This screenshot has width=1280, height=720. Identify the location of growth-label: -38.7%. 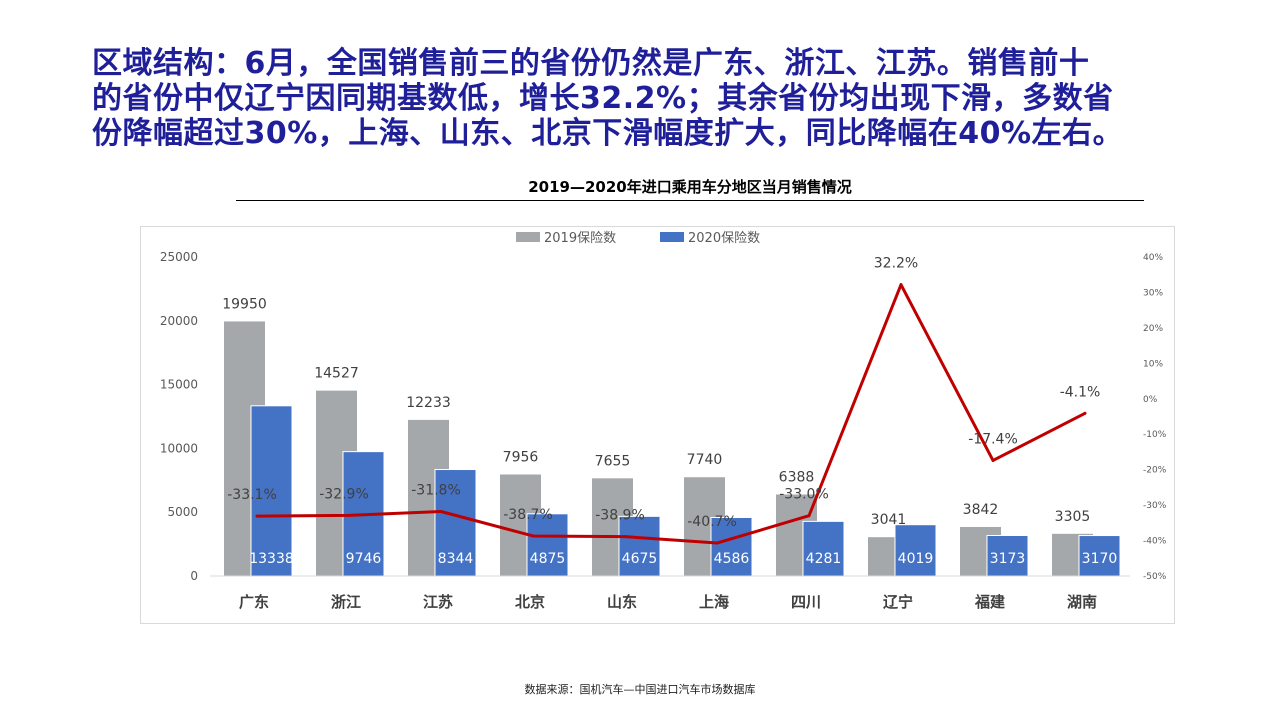
(528, 515).